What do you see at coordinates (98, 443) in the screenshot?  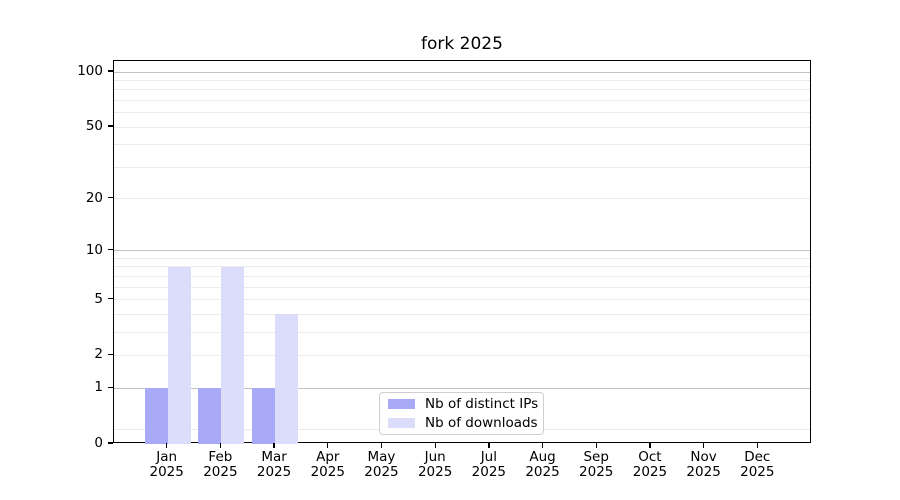 I see `y-axis-tick-label: 0` at bounding box center [98, 443].